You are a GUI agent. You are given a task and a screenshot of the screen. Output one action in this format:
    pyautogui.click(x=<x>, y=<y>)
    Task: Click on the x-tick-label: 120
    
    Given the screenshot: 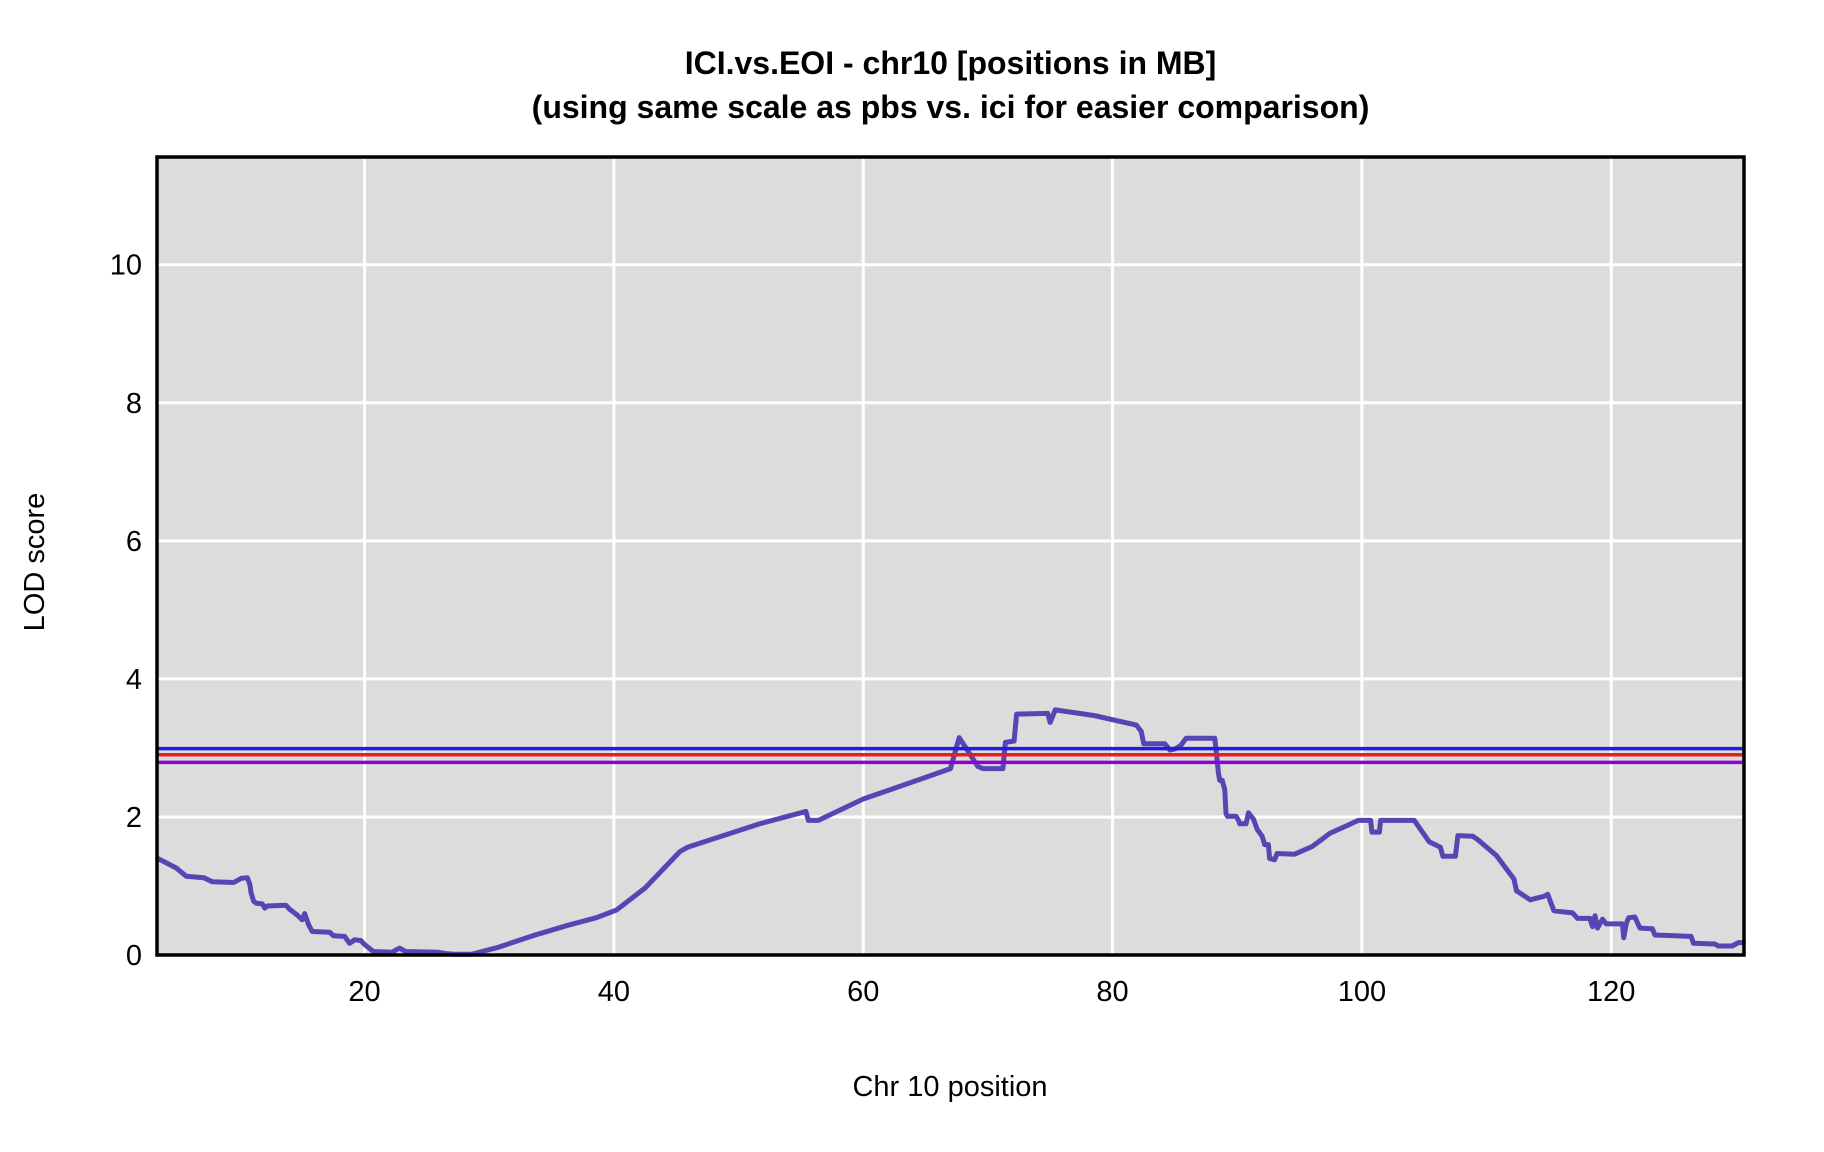 What is the action you would take?
    pyautogui.click(x=1611, y=992)
    